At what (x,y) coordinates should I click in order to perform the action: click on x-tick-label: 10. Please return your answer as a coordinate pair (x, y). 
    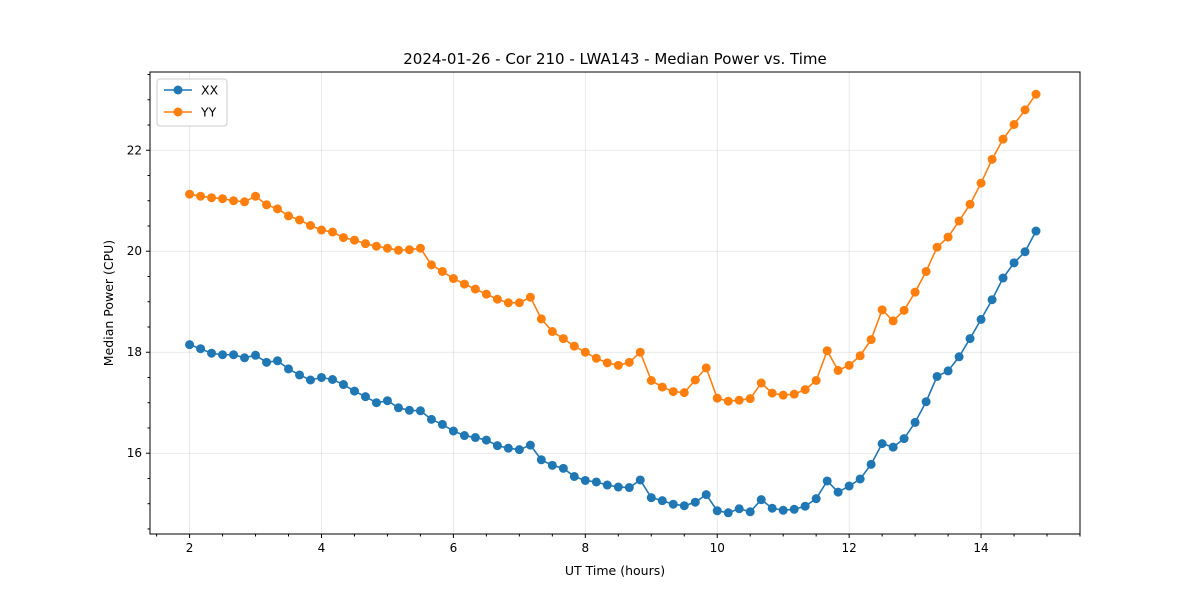
    Looking at the image, I should click on (717, 548).